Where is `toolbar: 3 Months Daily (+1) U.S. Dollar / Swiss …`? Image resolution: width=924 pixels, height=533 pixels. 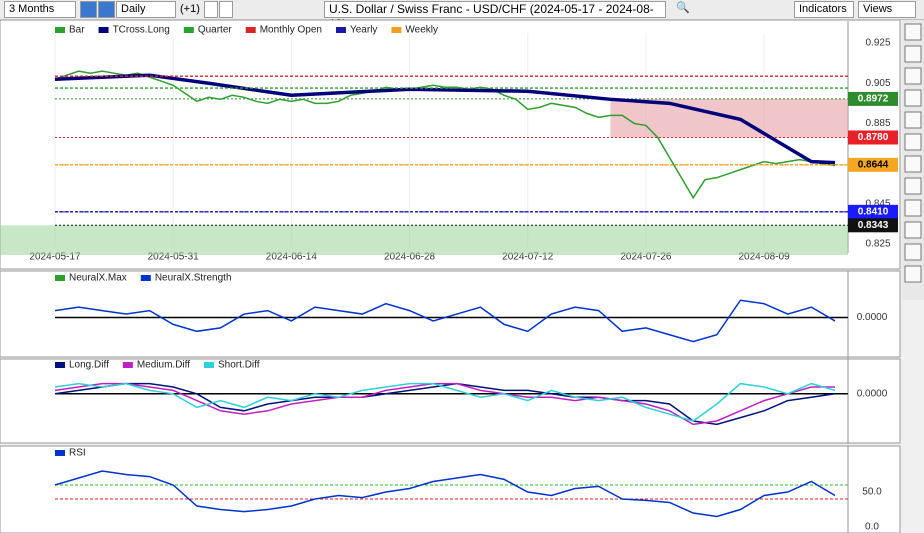
toolbar: 3 Months Daily (+1) U.S. Dollar / Swiss … is located at coordinates (462, 15).